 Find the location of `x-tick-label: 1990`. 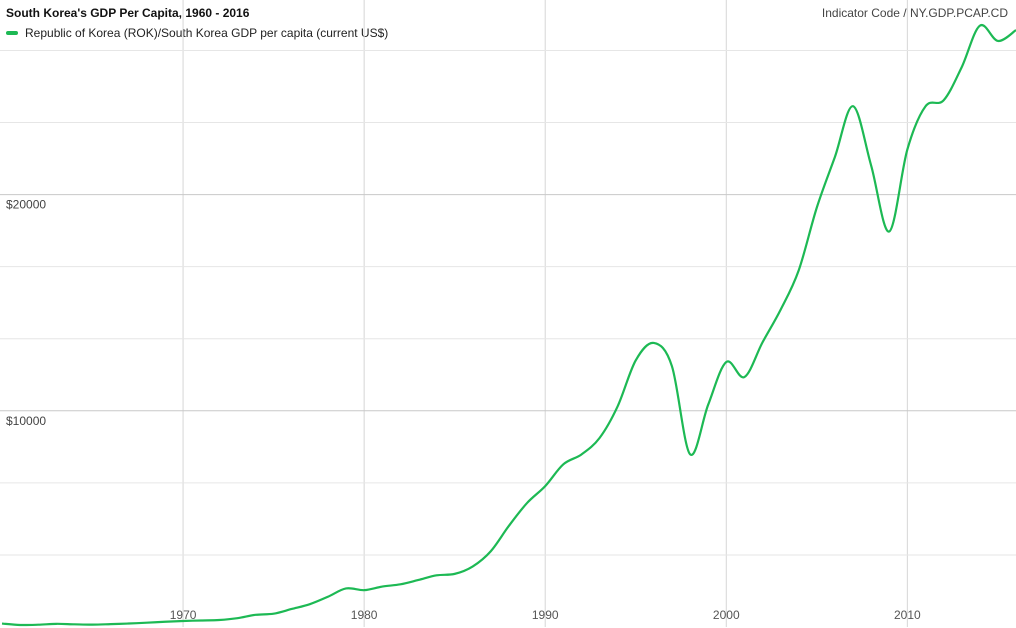

x-tick-label: 1990 is located at coordinates (545, 615).